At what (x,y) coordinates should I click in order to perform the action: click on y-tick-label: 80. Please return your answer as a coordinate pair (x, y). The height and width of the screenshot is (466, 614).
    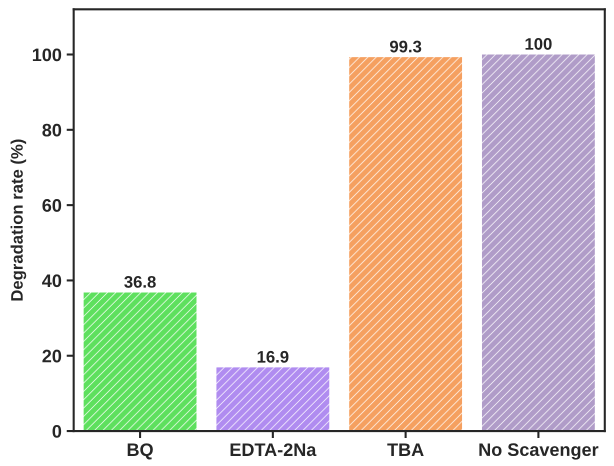
    Looking at the image, I should click on (52, 130).